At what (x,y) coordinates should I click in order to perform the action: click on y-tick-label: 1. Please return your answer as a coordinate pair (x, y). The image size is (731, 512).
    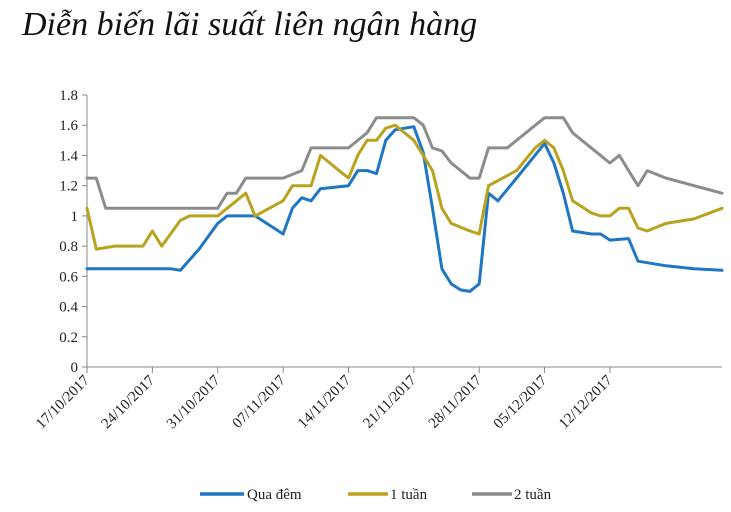
    Looking at the image, I should click on (75, 217).